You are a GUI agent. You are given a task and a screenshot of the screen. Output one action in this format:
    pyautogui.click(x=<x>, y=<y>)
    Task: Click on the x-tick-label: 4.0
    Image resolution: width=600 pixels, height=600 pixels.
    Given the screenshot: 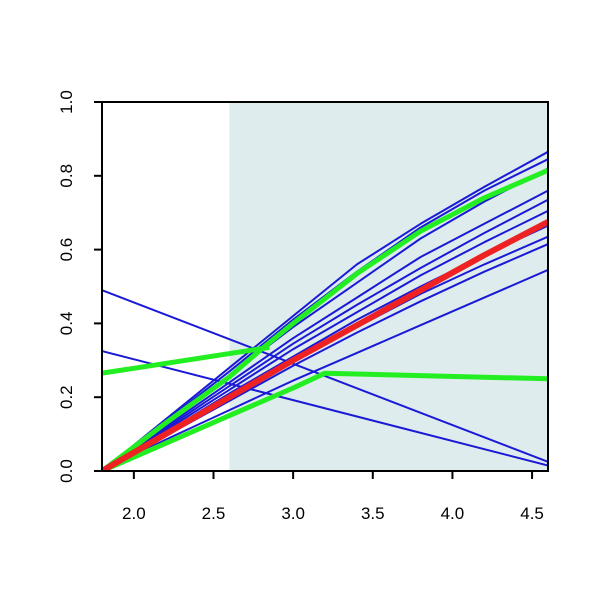 What is the action you would take?
    pyautogui.click(x=453, y=513)
    